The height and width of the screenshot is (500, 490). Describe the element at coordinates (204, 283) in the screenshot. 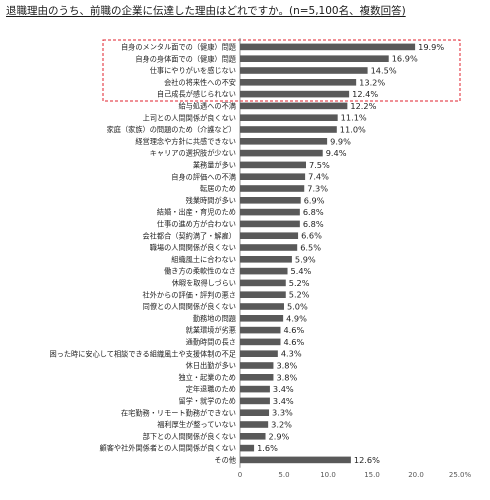

I see `category-label: 休暇を取得しづらい` at that location.